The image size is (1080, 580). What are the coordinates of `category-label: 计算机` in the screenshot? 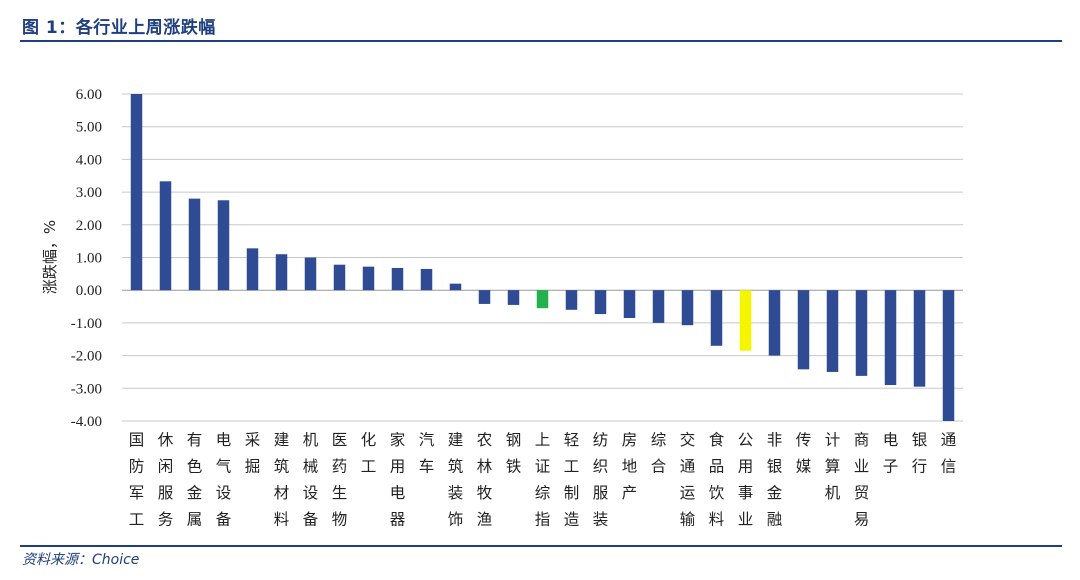 It's located at (833, 466).